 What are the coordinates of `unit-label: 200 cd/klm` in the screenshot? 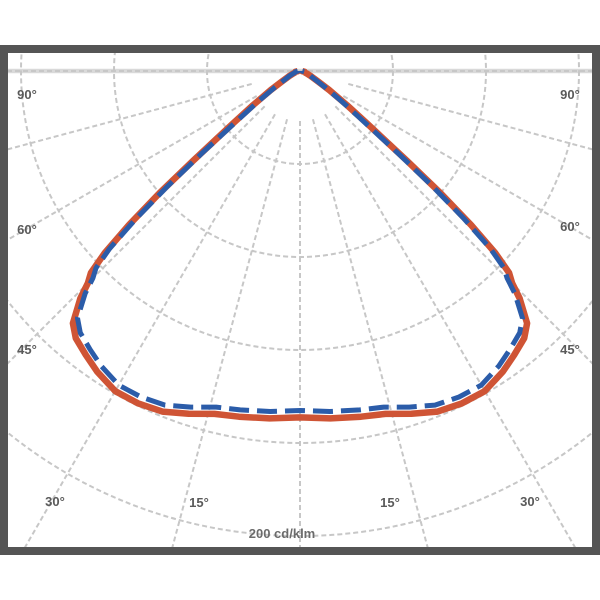 It's located at (282, 533).